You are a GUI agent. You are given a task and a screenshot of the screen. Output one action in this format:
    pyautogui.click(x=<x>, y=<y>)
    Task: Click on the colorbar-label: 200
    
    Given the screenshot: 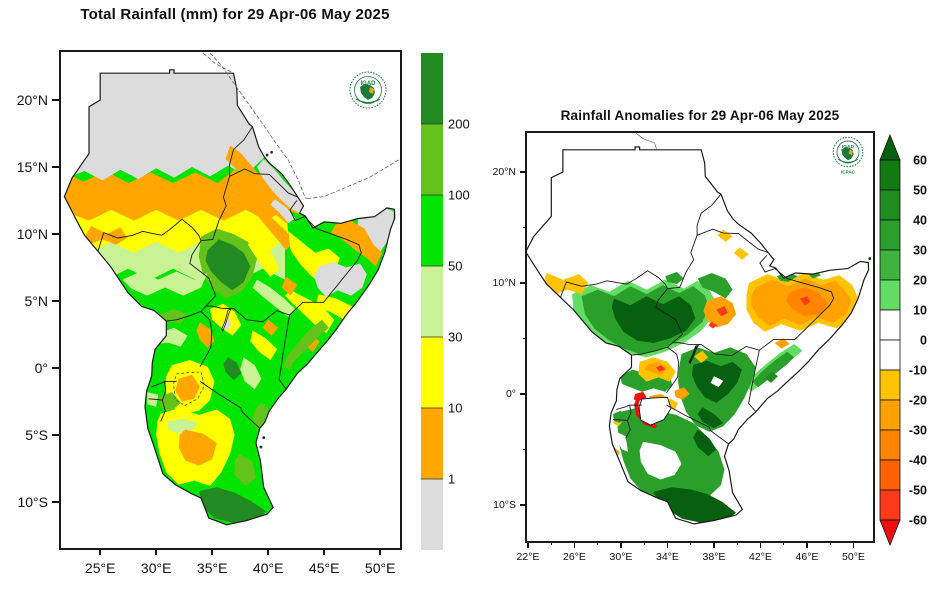 What is the action you would take?
    pyautogui.click(x=459, y=124)
    